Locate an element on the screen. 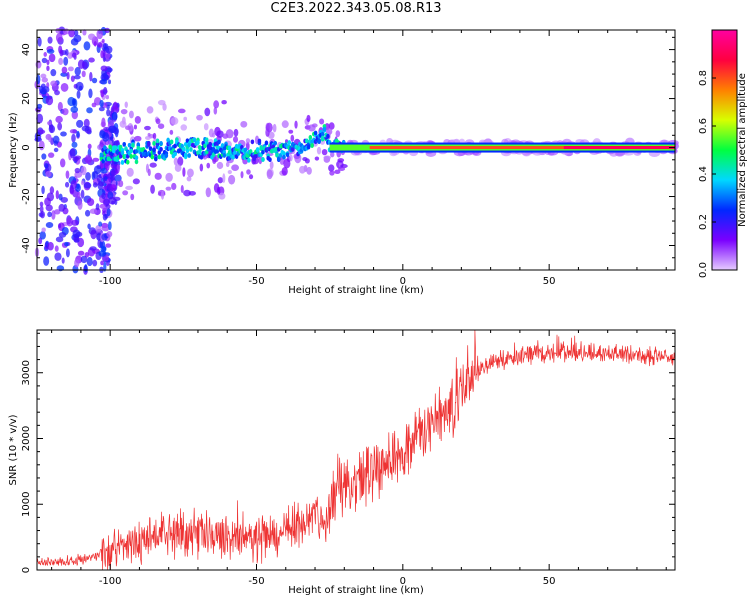 The image size is (750, 600). colorbar-tick-label: 0.0 is located at coordinates (703, 270).